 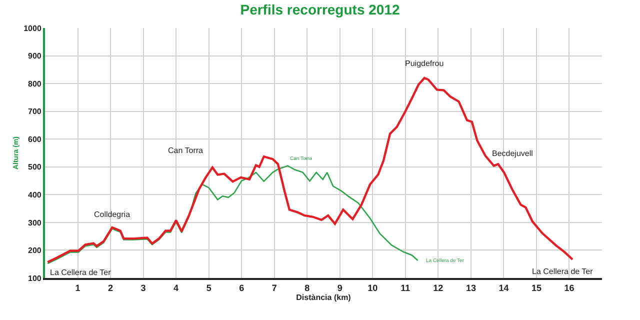 I want to click on y-tick-label: 600, so click(x=35, y=139).